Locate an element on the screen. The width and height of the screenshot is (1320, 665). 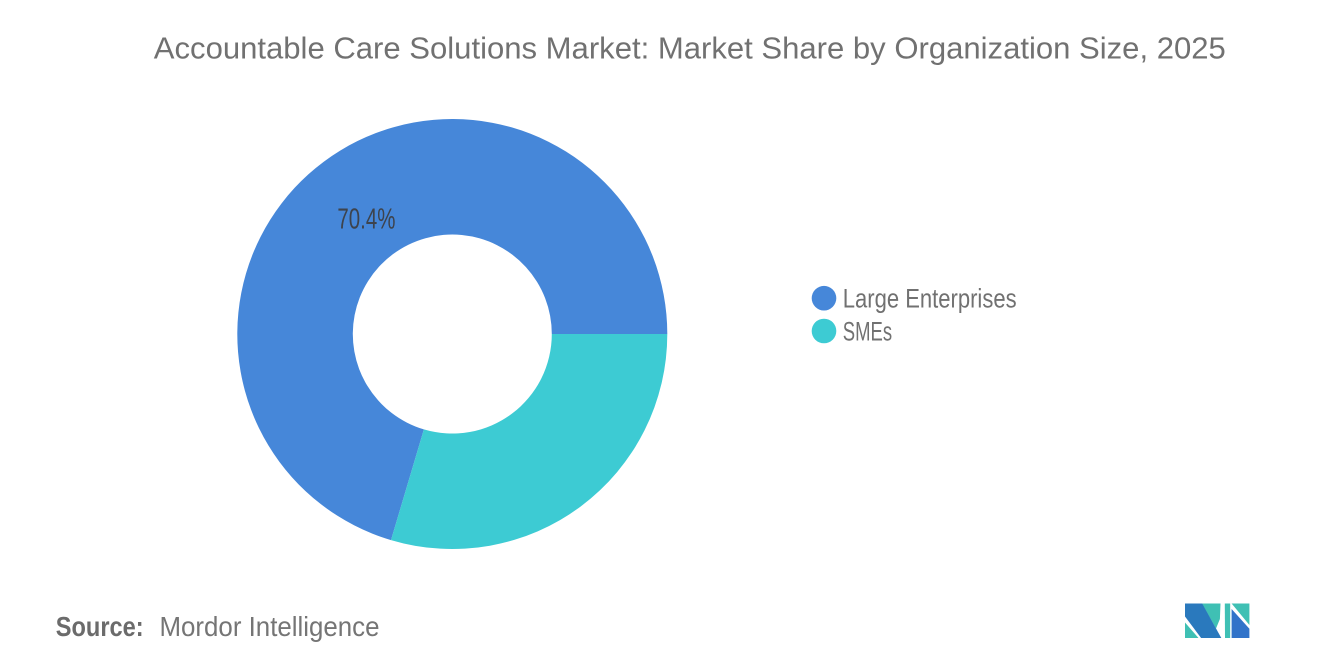
svg-text: SMEs is located at coordinates (867, 331).